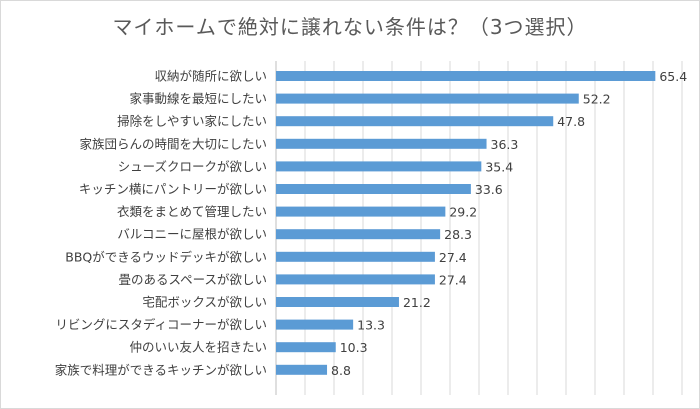 The image size is (700, 409). What do you see at coordinates (173, 189) in the screenshot?
I see `category-label: キッチン横にパントリーが欲しい` at bounding box center [173, 189].